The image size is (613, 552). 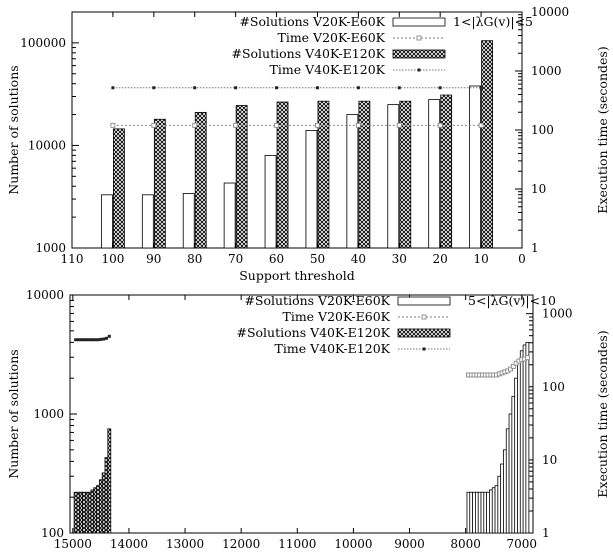 I want to click on y-tick-label: 100, so click(x=52, y=533).